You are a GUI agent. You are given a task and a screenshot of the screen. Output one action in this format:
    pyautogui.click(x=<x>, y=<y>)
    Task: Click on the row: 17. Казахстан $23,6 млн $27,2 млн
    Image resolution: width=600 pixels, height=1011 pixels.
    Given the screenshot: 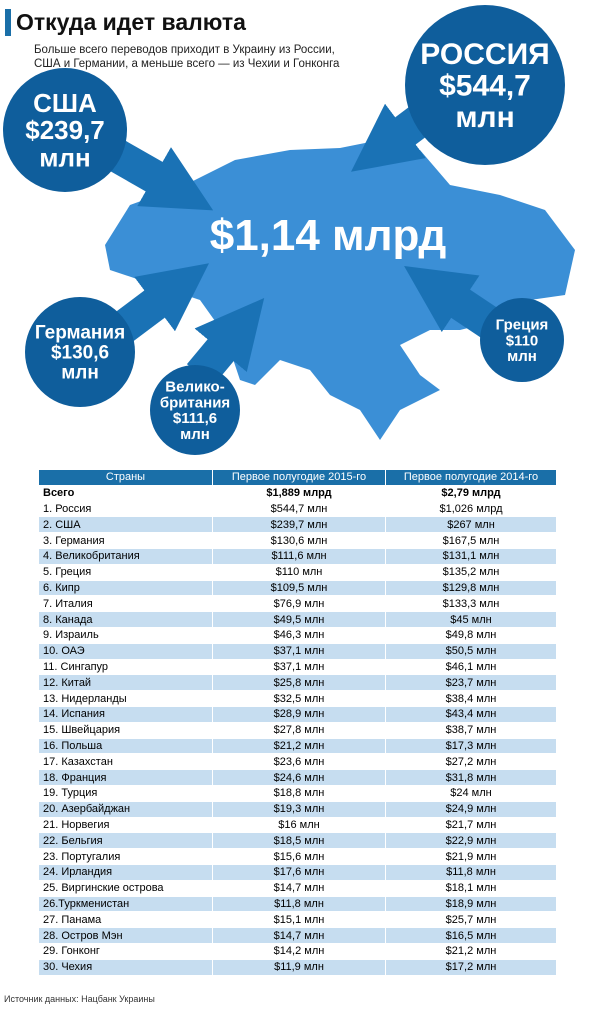 What is the action you would take?
    pyautogui.click(x=297, y=762)
    